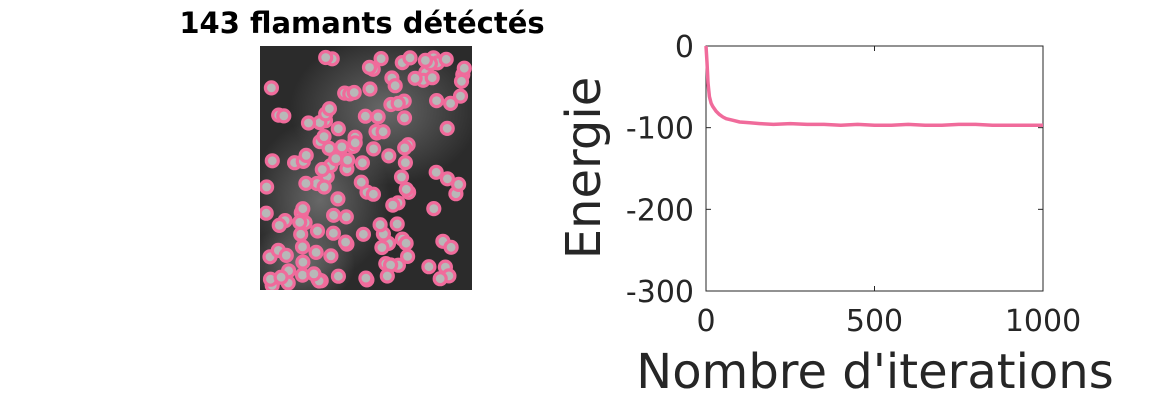 The image size is (1152, 401). What do you see at coordinates (684, 47) in the screenshot?
I see `y-tick-label: 0` at bounding box center [684, 47].